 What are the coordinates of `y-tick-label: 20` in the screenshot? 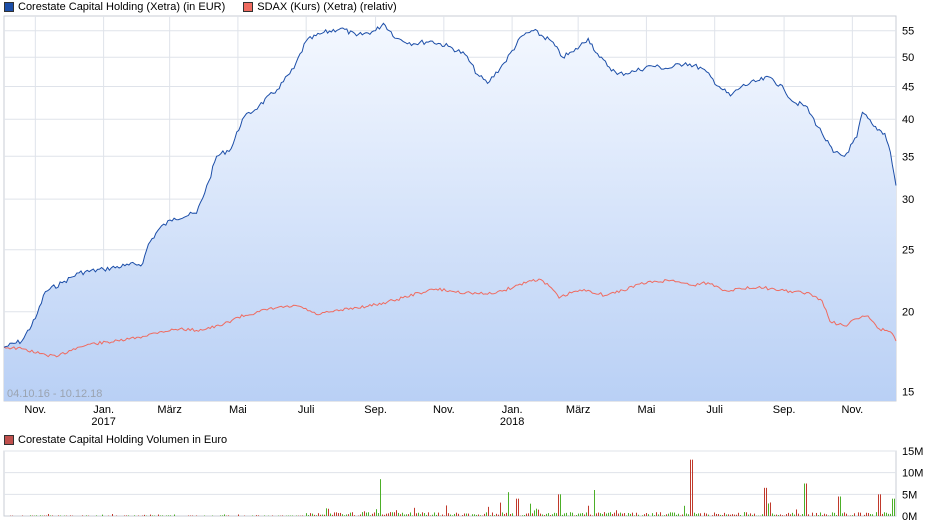 It's located at (908, 313).